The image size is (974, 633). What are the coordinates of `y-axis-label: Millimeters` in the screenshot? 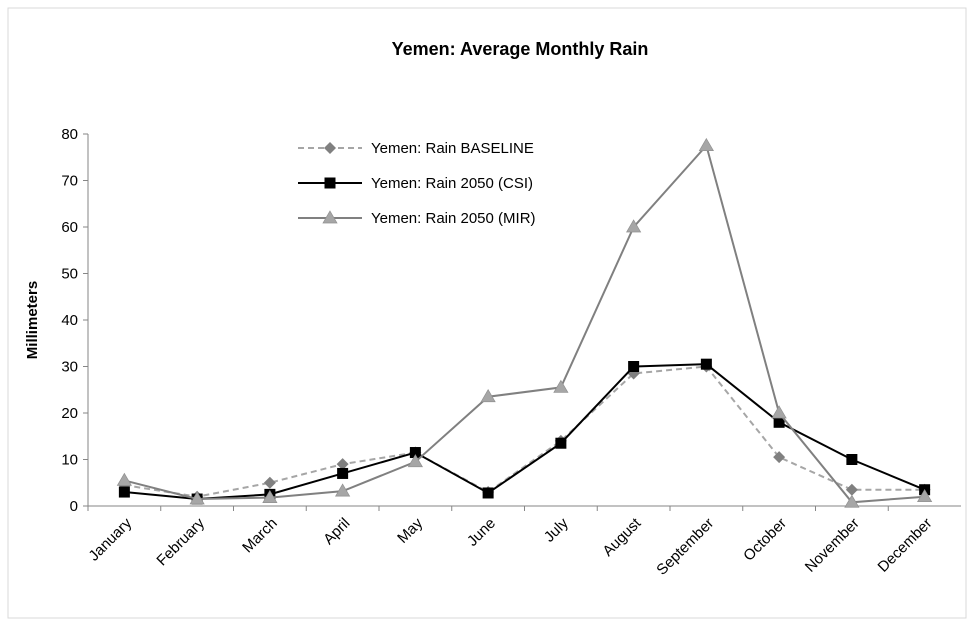 It's located at (32, 320).